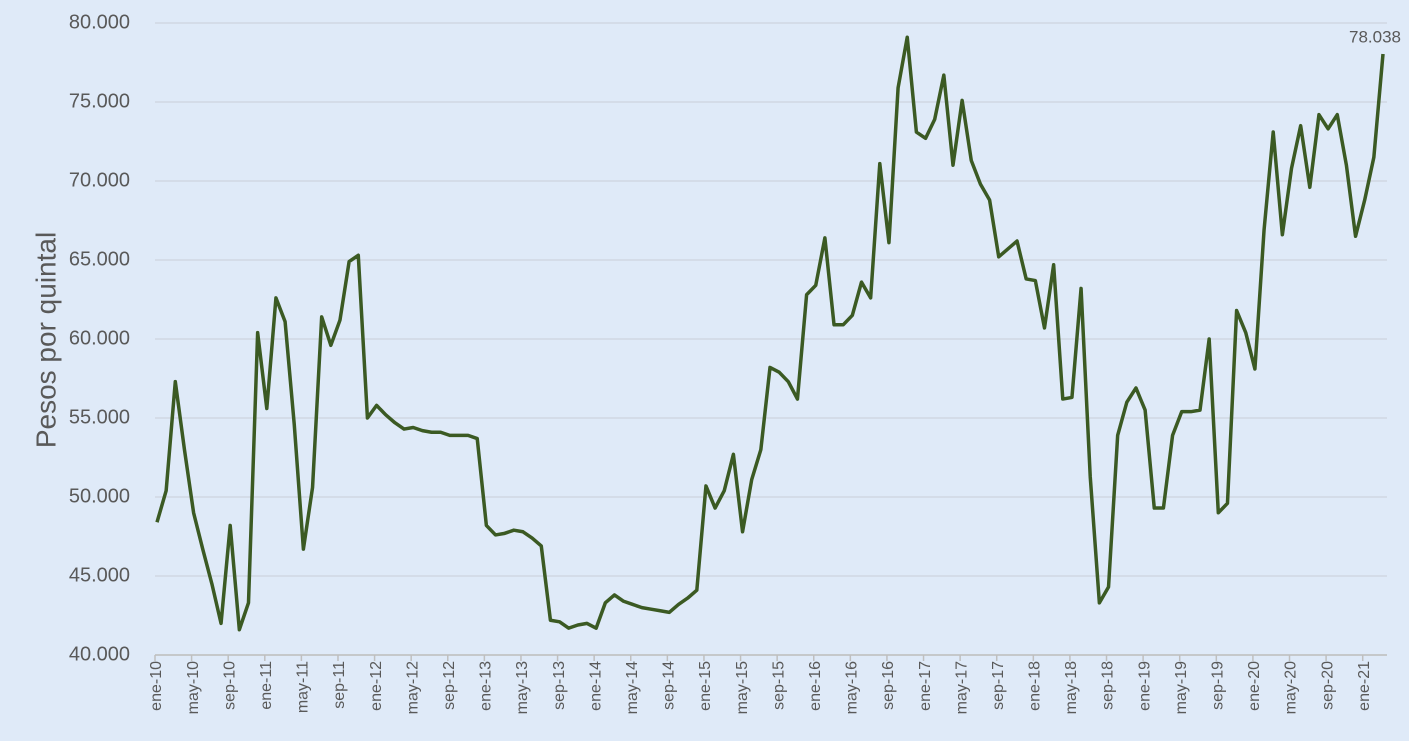  I want to click on x-tick-label: ene-17, so click(925, 686).